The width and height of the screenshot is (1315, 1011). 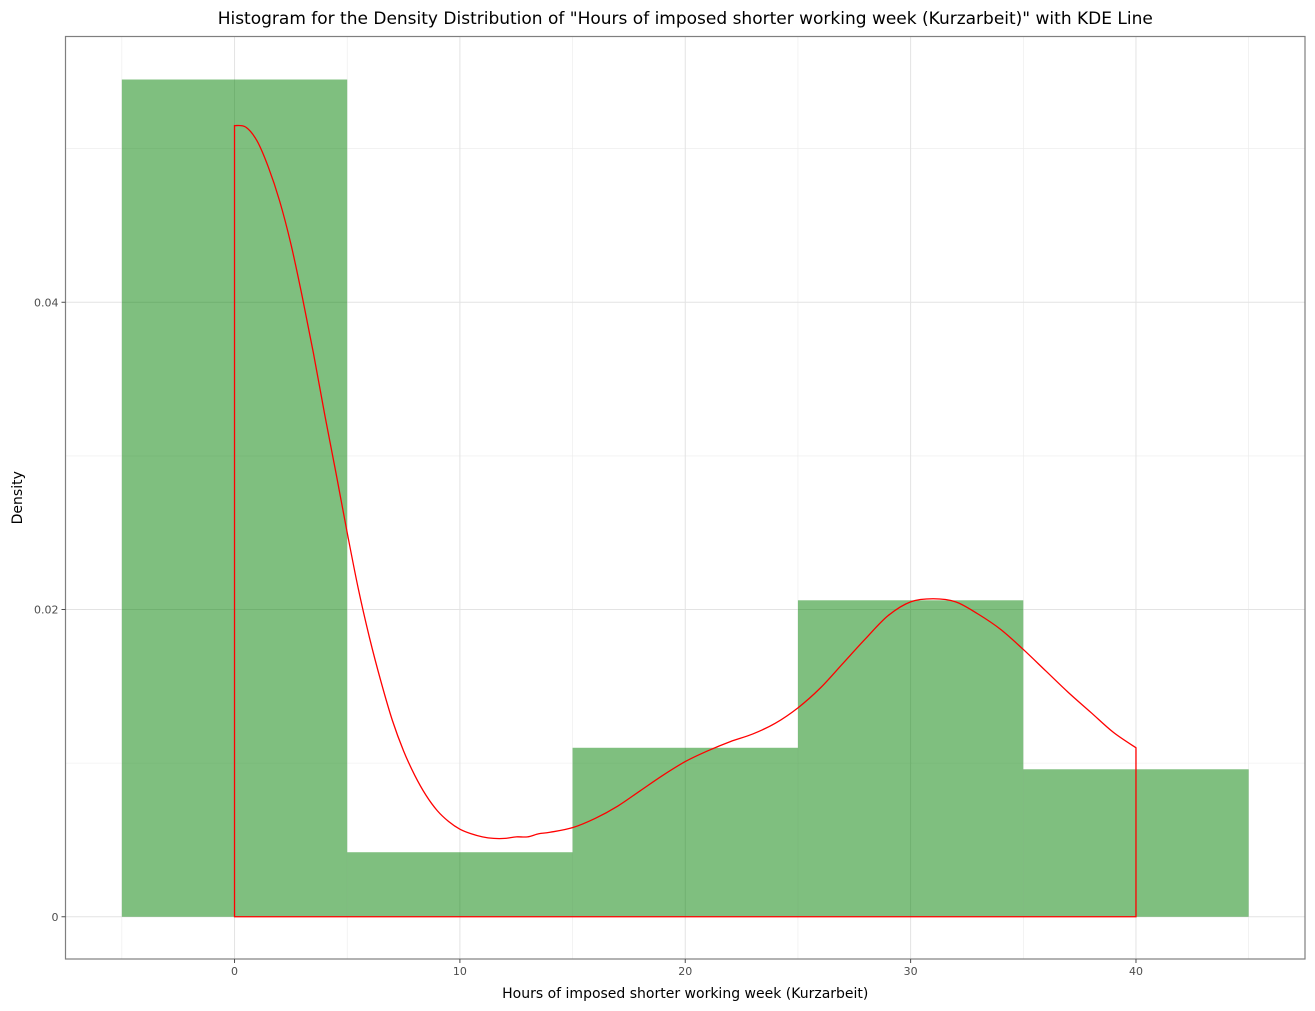 What do you see at coordinates (55, 917) in the screenshot?
I see `y-tick-label: 0` at bounding box center [55, 917].